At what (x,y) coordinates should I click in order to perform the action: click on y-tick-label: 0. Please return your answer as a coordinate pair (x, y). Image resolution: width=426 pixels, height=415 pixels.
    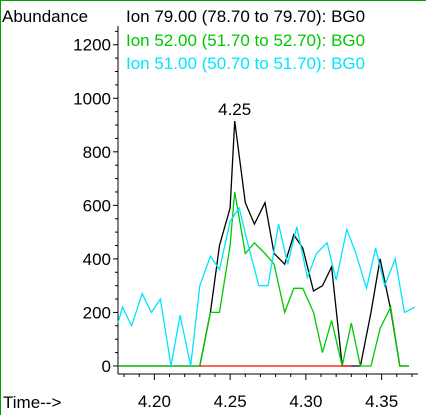
    Looking at the image, I should click on (106, 366).